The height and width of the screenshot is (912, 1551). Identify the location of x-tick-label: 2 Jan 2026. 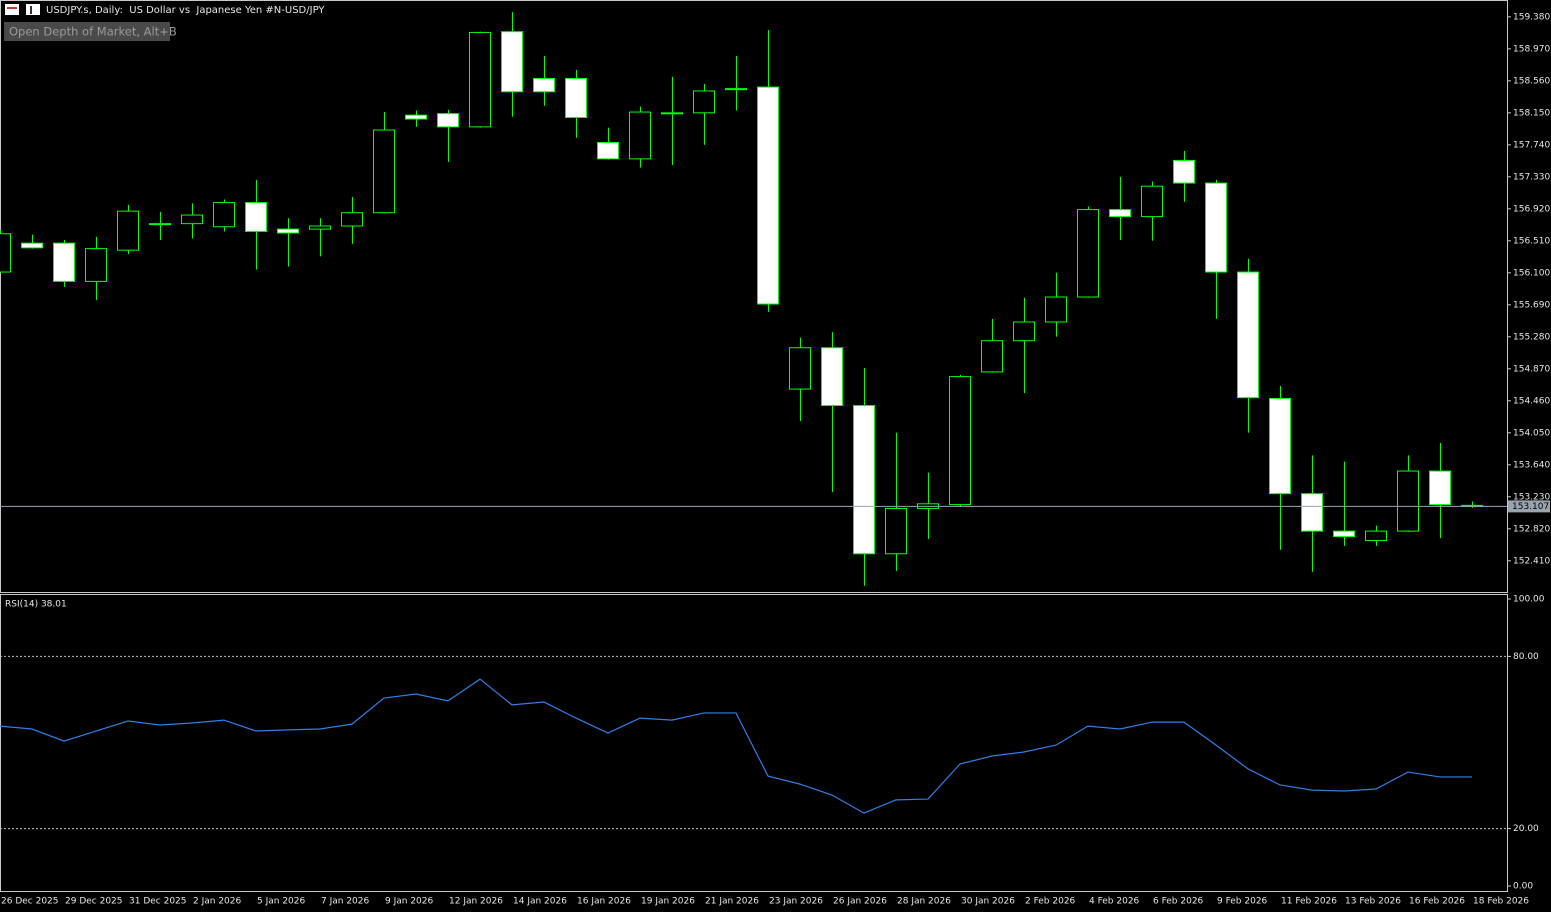
(217, 902).